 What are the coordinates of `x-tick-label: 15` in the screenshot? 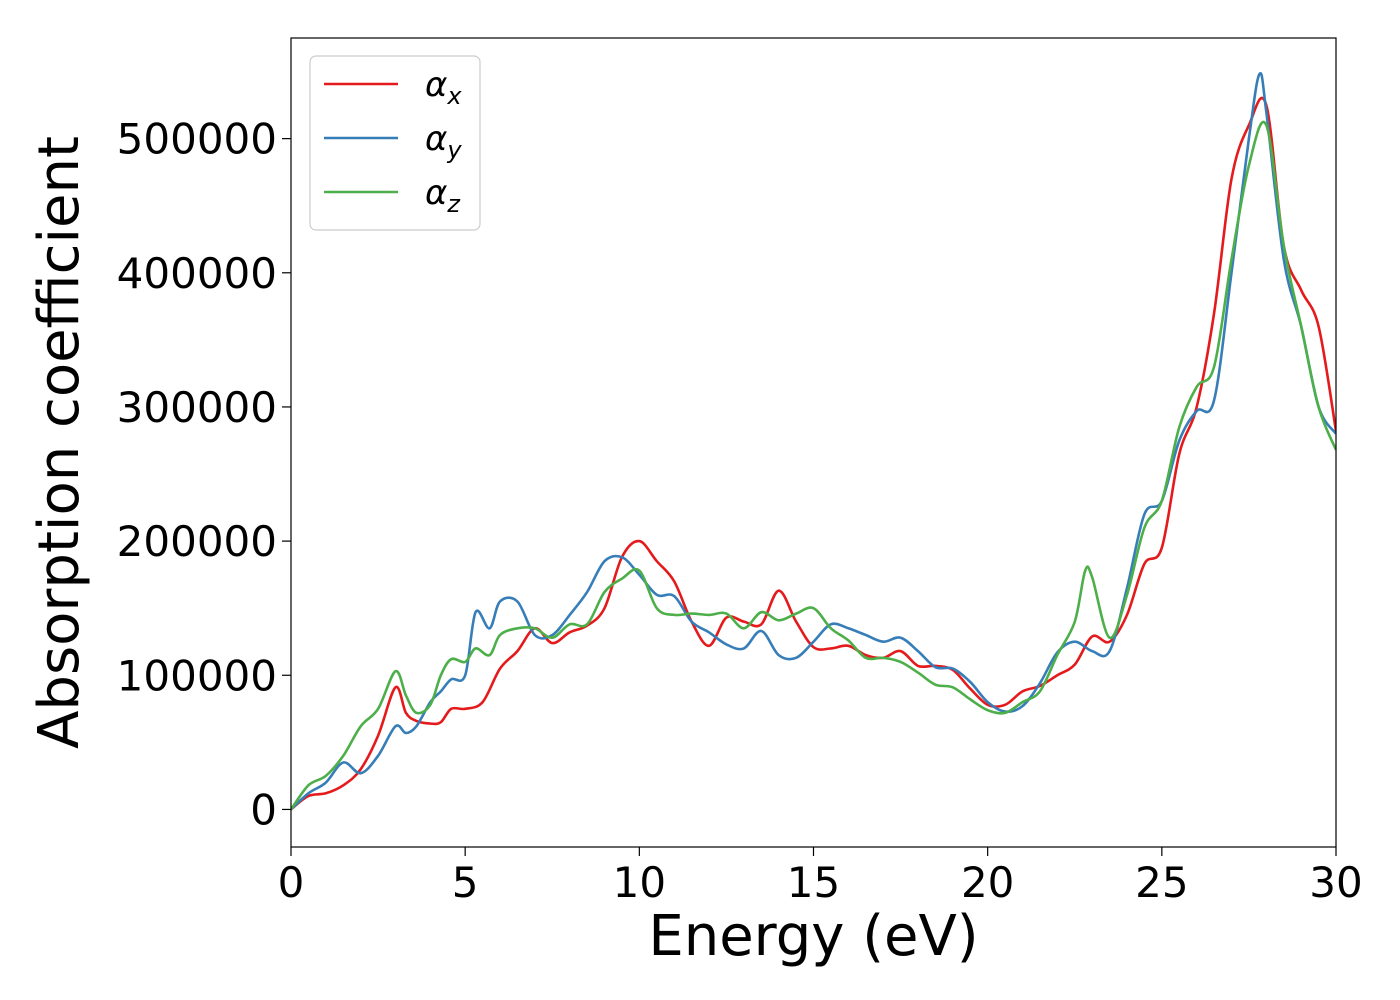 It's located at (813, 882).